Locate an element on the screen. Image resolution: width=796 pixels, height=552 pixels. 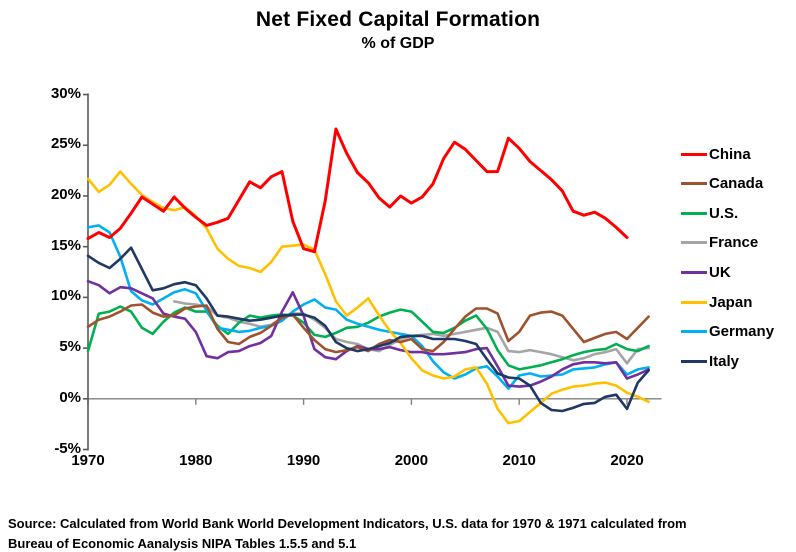
y-tick-label: 20% is located at coordinates (65, 194).